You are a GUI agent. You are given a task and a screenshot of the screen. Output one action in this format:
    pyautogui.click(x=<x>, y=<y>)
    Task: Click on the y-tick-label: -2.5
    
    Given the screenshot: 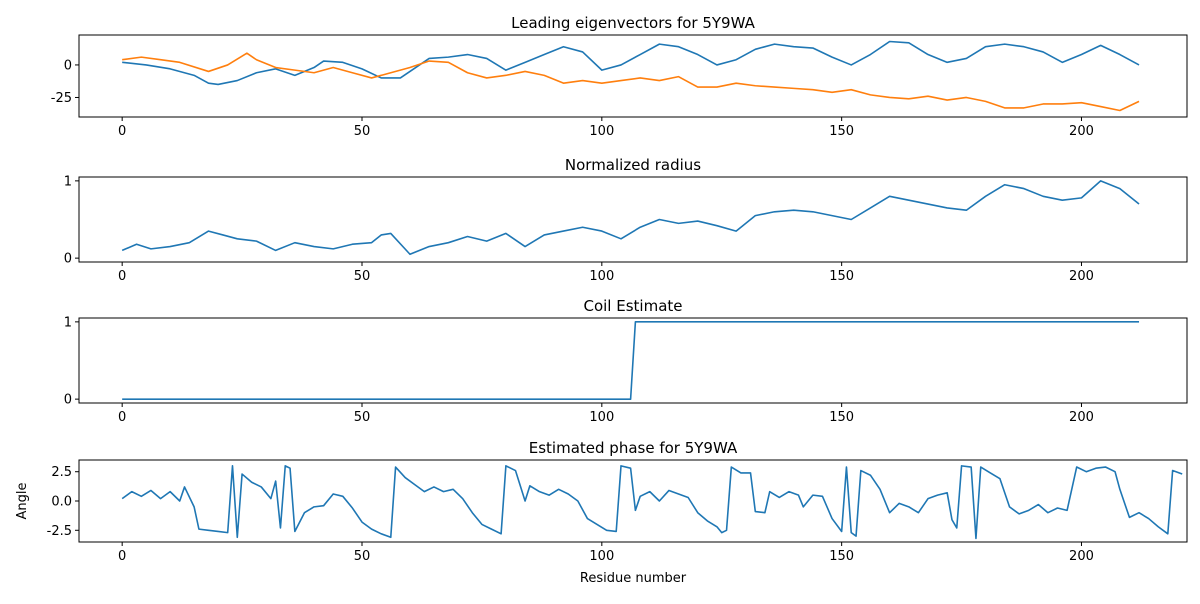 What is the action you would take?
    pyautogui.click(x=59, y=531)
    